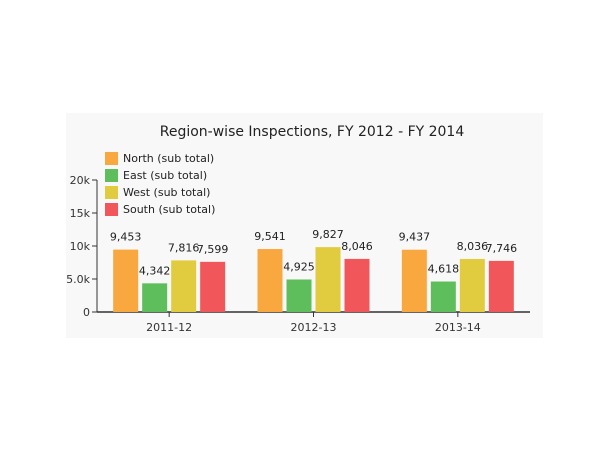  Describe the element at coordinates (165, 175) in the screenshot. I see `legend-label-2: East (sub total)` at that location.